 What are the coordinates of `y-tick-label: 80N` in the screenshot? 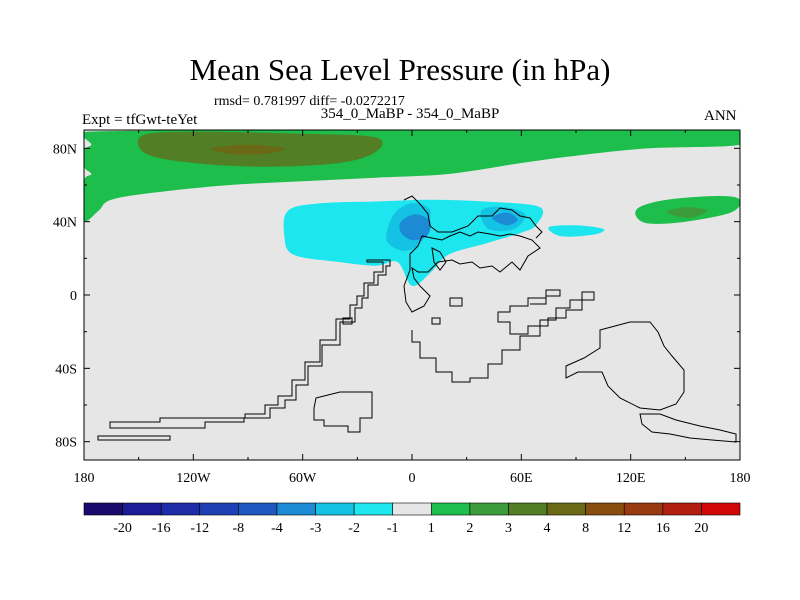 It's located at (65, 149).